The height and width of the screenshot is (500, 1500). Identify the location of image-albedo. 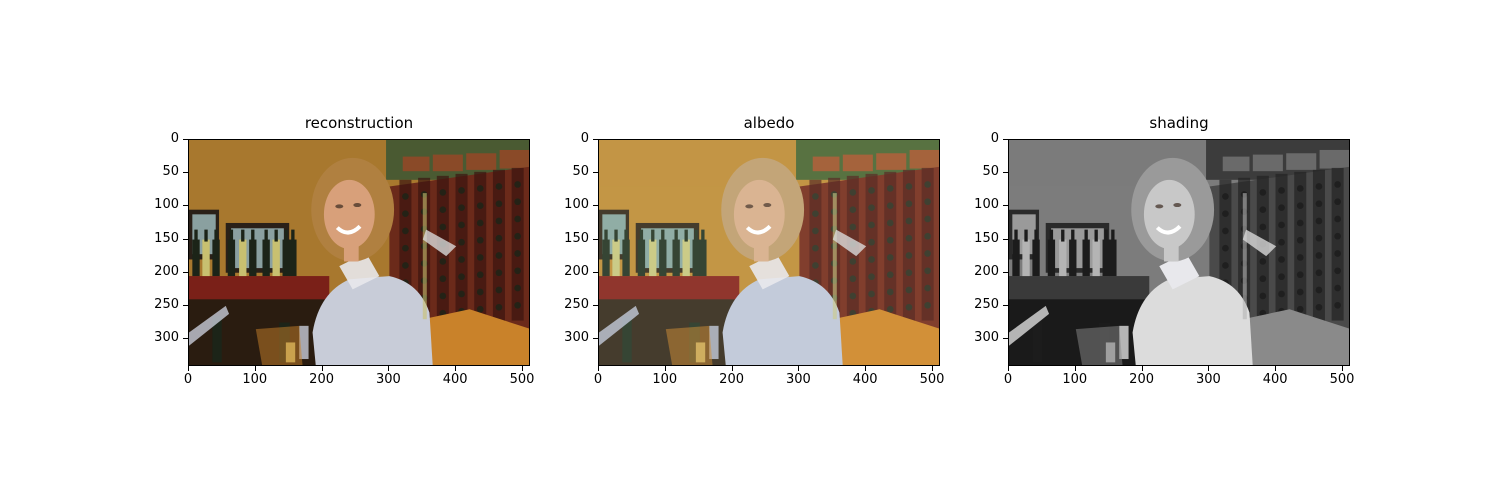
(769, 252).